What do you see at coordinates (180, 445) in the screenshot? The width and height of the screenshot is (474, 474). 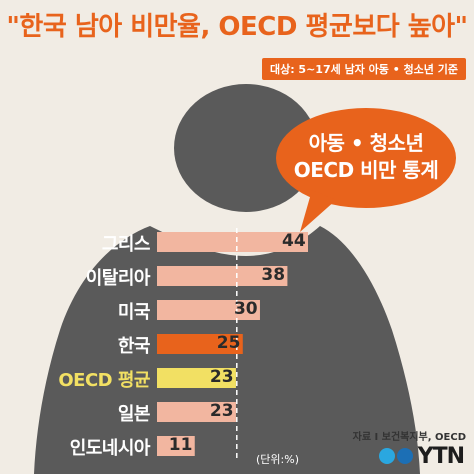 I see `value-label: 11` at bounding box center [180, 445].